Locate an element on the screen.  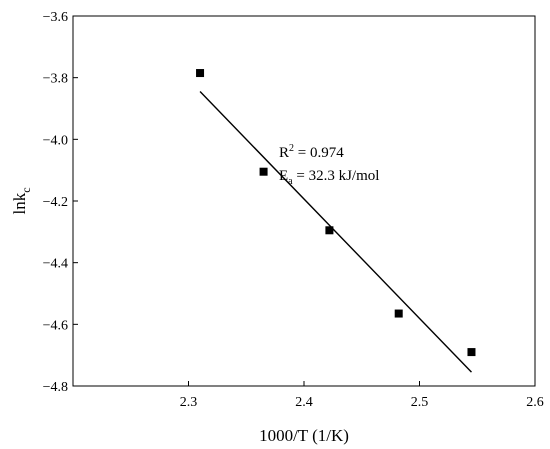
activation-energy-annotation: Ea = 32.3 kJ/mol is located at coordinates (329, 177).